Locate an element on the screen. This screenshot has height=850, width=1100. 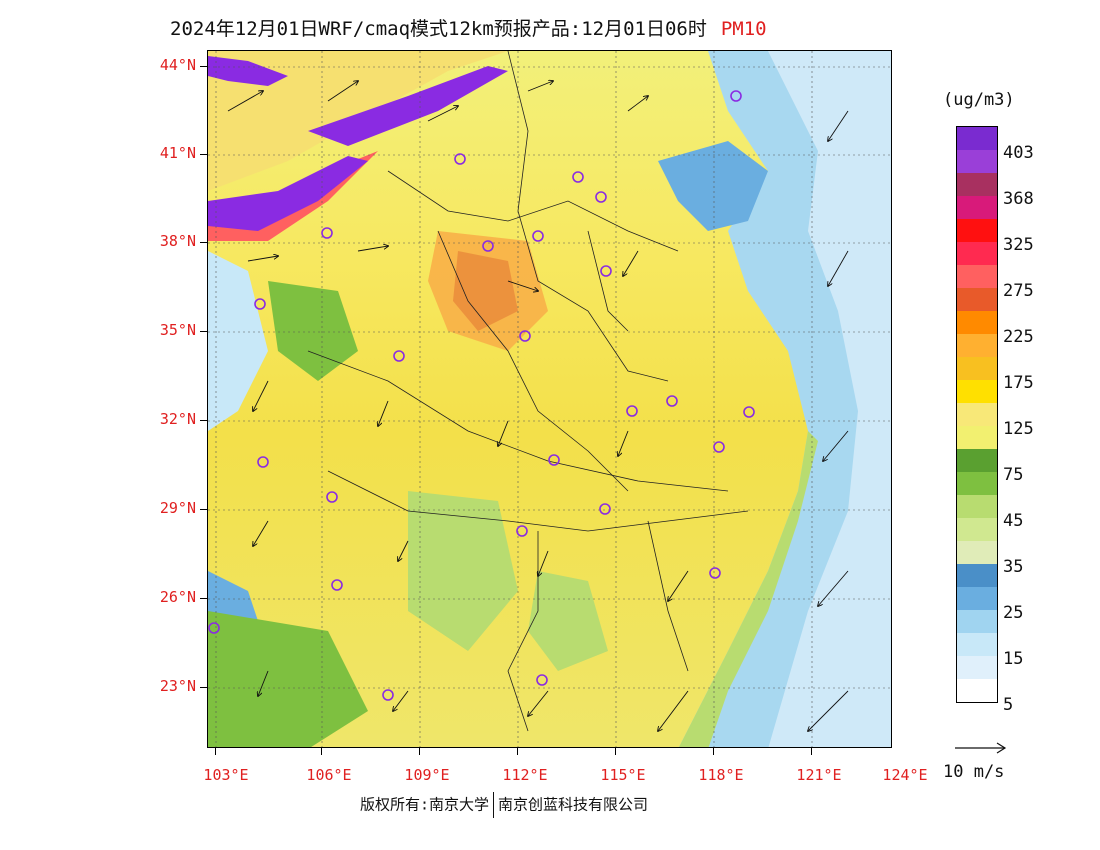
sea-shallow is located at coordinates (829, 399).